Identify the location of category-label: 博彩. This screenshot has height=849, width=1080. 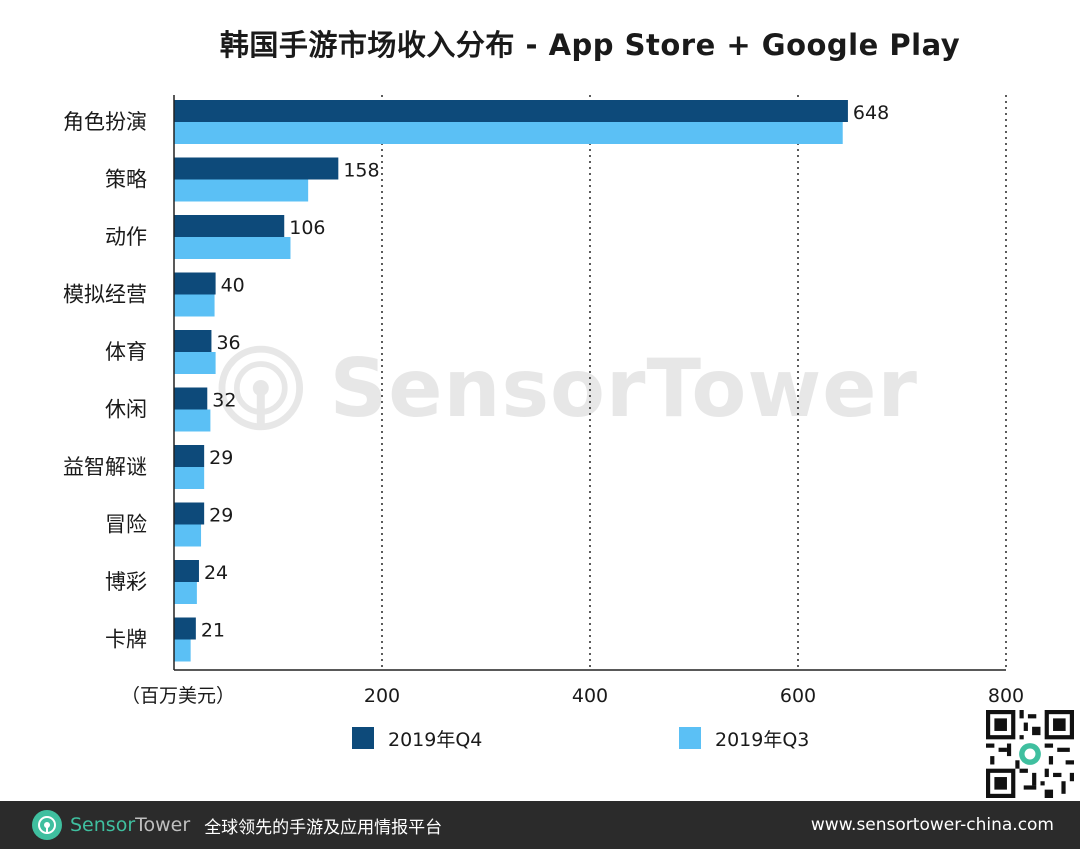
(126, 582).